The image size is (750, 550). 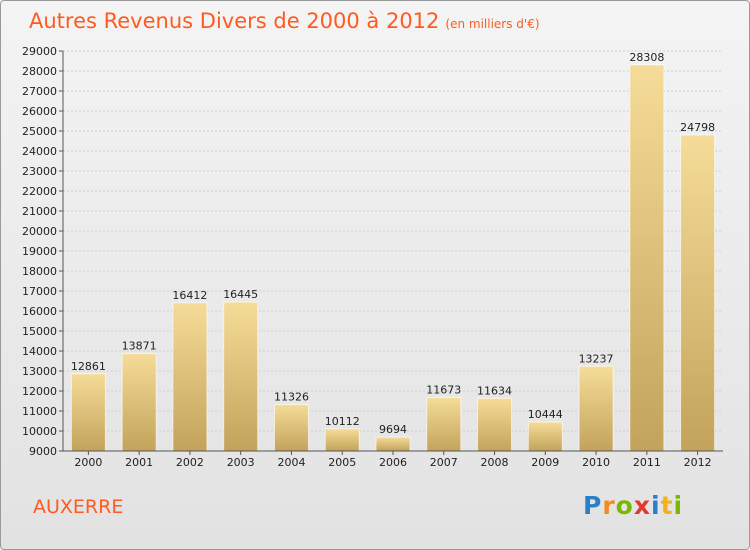 What do you see at coordinates (39, 311) in the screenshot?
I see `y-tick-label: 16000` at bounding box center [39, 311].